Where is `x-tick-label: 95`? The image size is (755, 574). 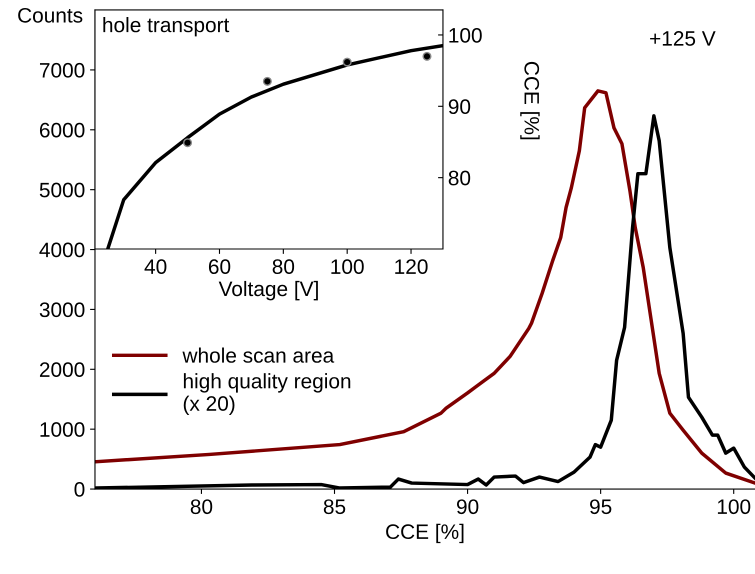
x-tick-label: 95 is located at coordinates (601, 506).